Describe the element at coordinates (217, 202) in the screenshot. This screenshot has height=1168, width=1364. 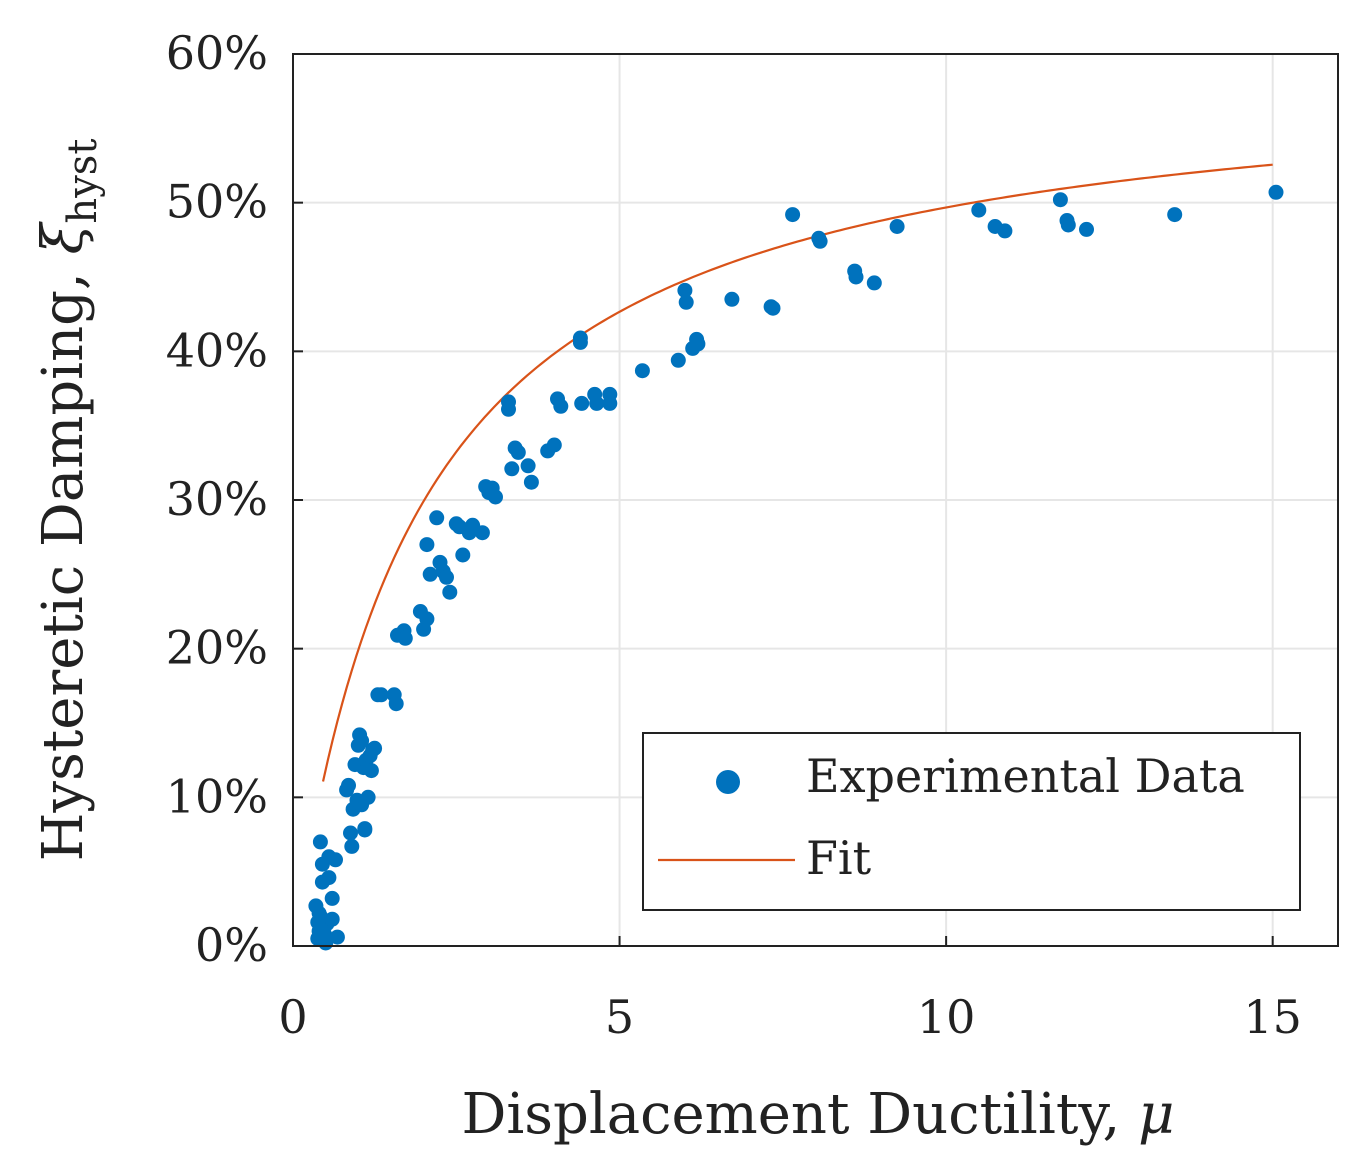
I see `y-tick-label: 50%` at that location.